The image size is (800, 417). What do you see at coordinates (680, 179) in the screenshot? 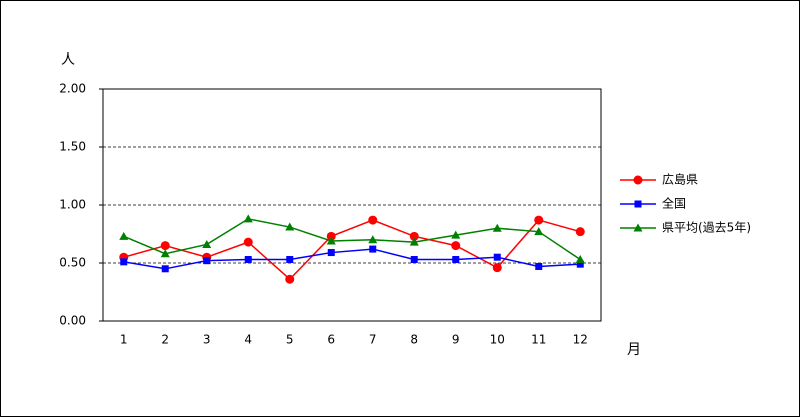
I see `legend-label: 広島県` at bounding box center [680, 179].